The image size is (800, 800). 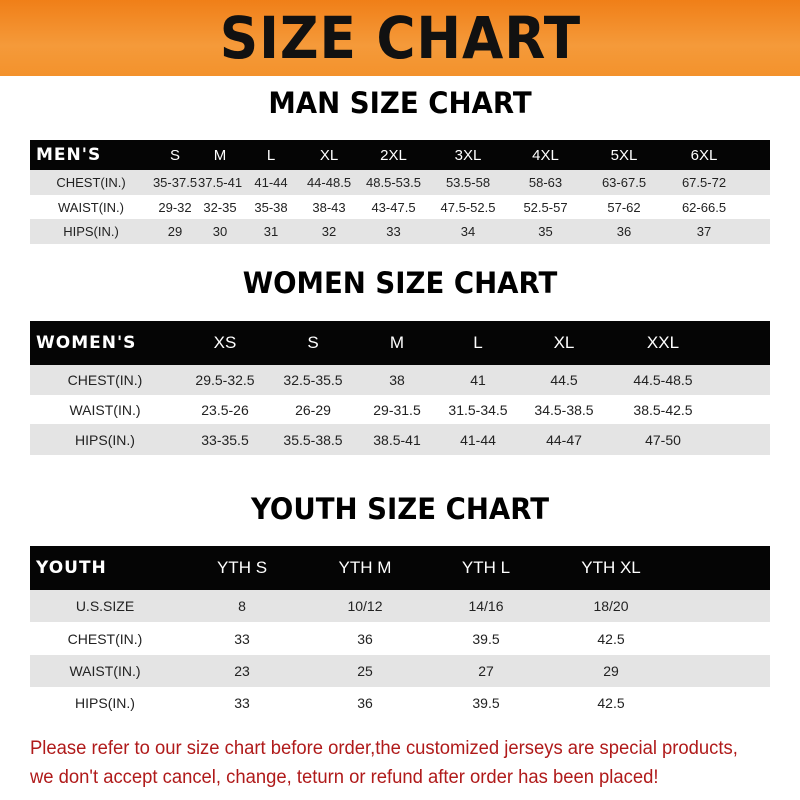 What do you see at coordinates (704, 182) in the screenshot?
I see `table-cell: 67.5-72` at bounding box center [704, 182].